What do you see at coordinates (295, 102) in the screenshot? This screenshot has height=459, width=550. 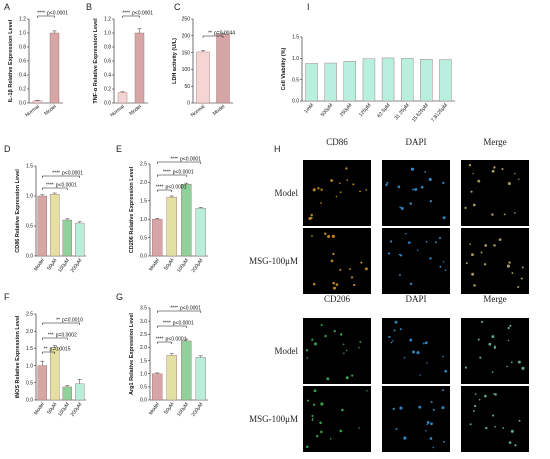 I see `y-tick-label-I: 0.0` at bounding box center [295, 102].